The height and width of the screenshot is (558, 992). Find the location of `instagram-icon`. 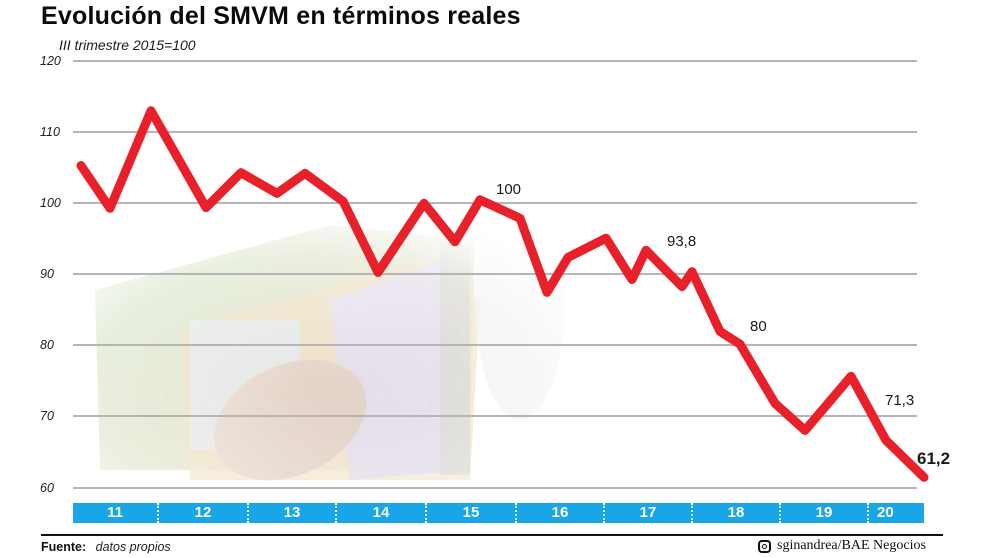

instagram-icon is located at coordinates (764, 546).